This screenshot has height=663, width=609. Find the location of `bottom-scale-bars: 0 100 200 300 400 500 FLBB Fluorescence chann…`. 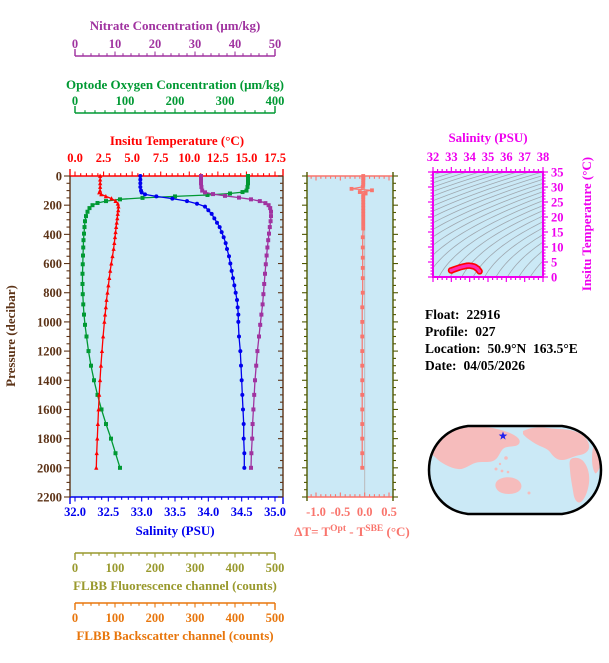

bottom-scale-bars: 0 100 200 300 400 500 FLBB Fluorescence chann… is located at coordinates (178, 597).